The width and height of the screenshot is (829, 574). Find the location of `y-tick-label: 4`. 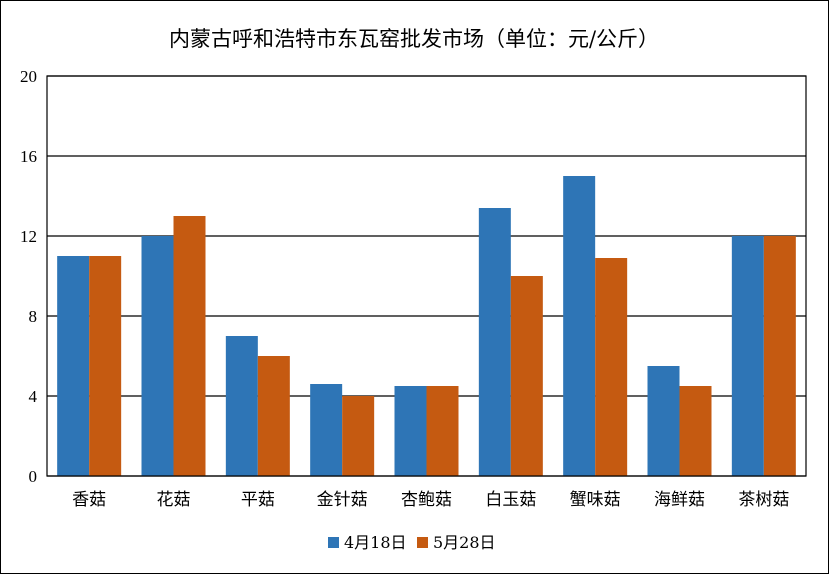

y-tick-label: 4 is located at coordinates (33, 396).